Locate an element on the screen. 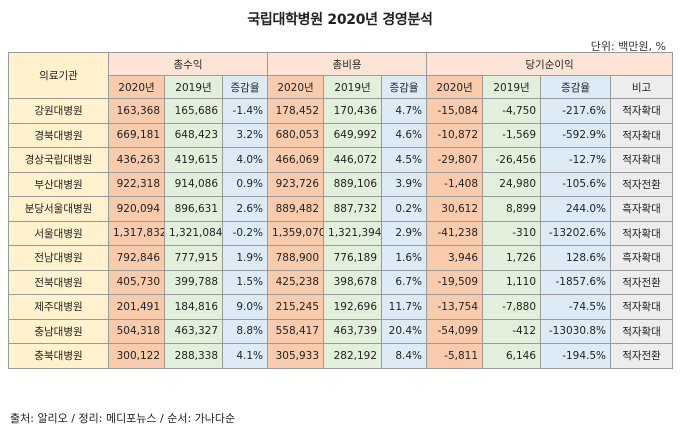 This screenshot has width=680, height=427. header-revenue: 총수익 is located at coordinates (188, 64).